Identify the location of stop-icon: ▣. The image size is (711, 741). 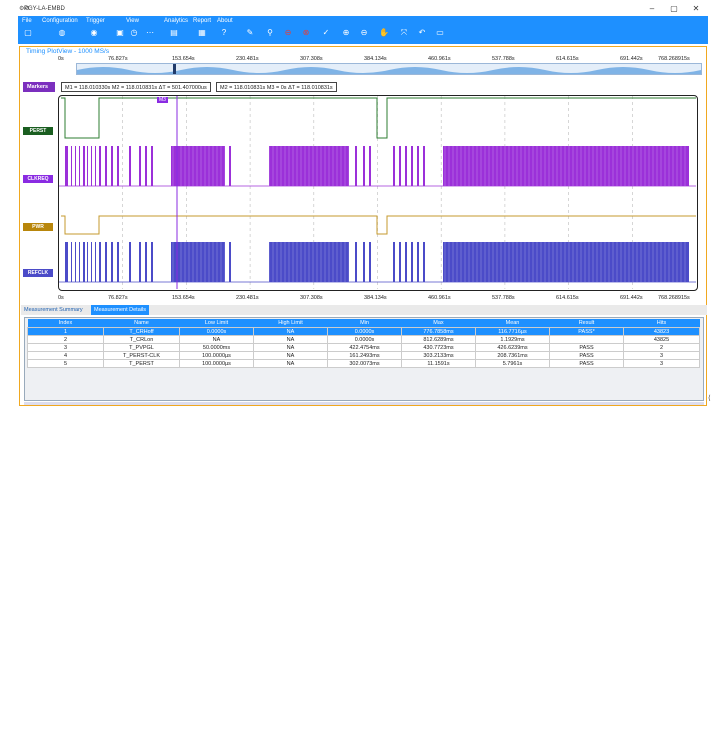
(120, 32).